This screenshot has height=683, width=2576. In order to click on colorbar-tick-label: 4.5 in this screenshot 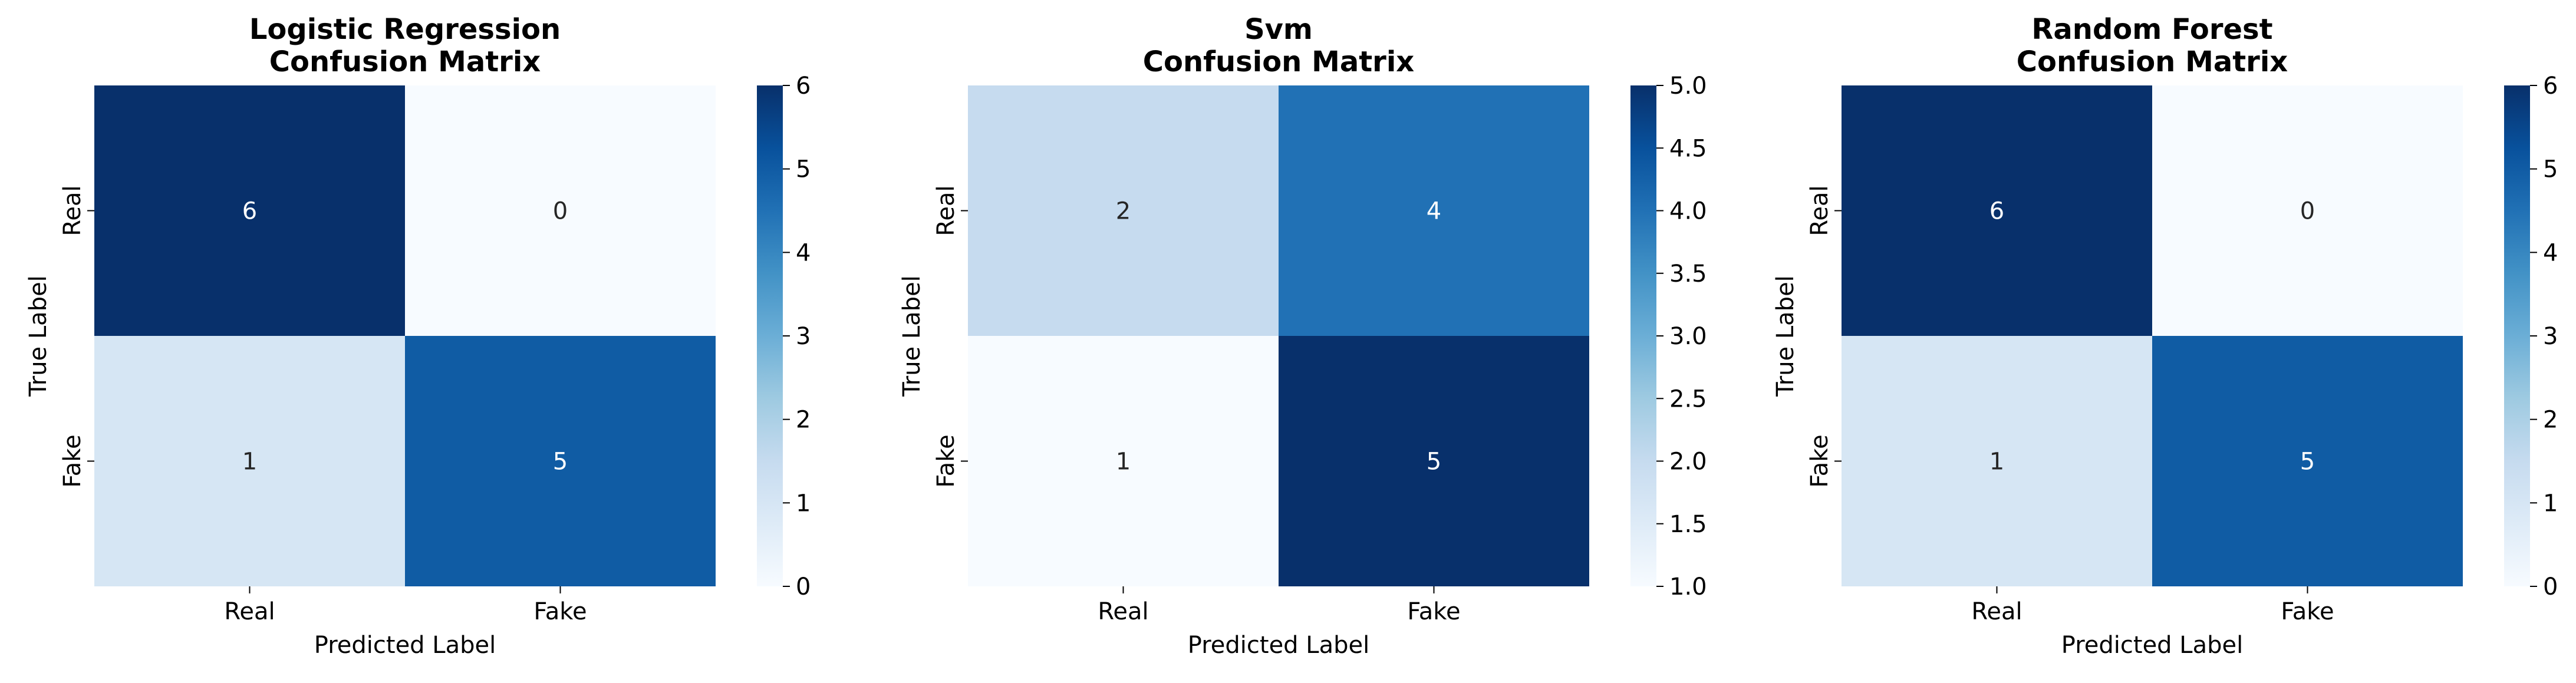, I will do `click(1688, 148)`.